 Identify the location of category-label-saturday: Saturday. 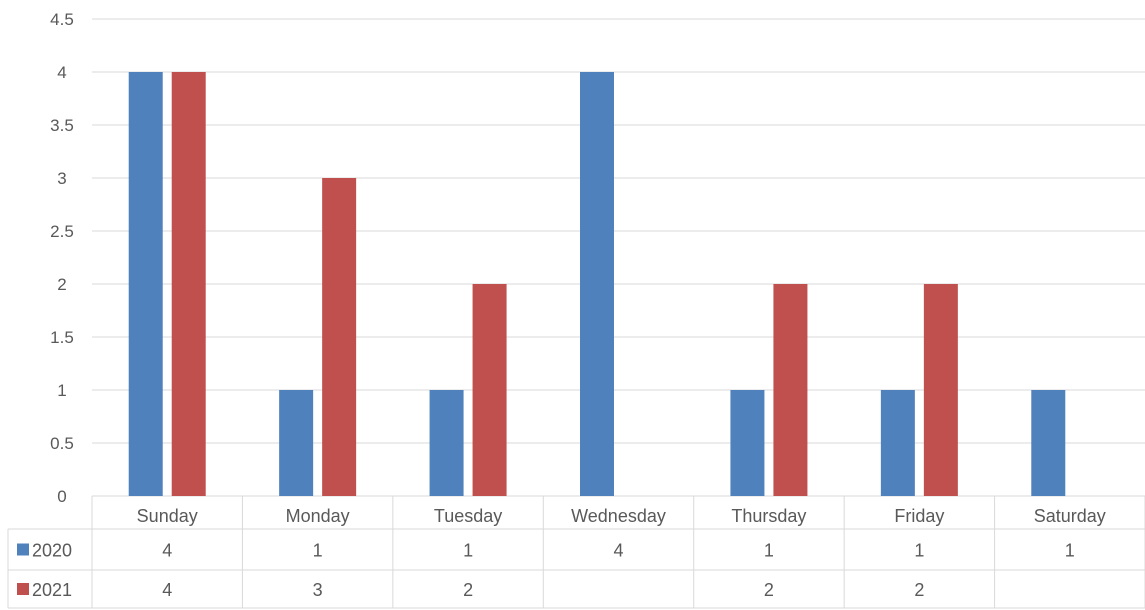
(1070, 516).